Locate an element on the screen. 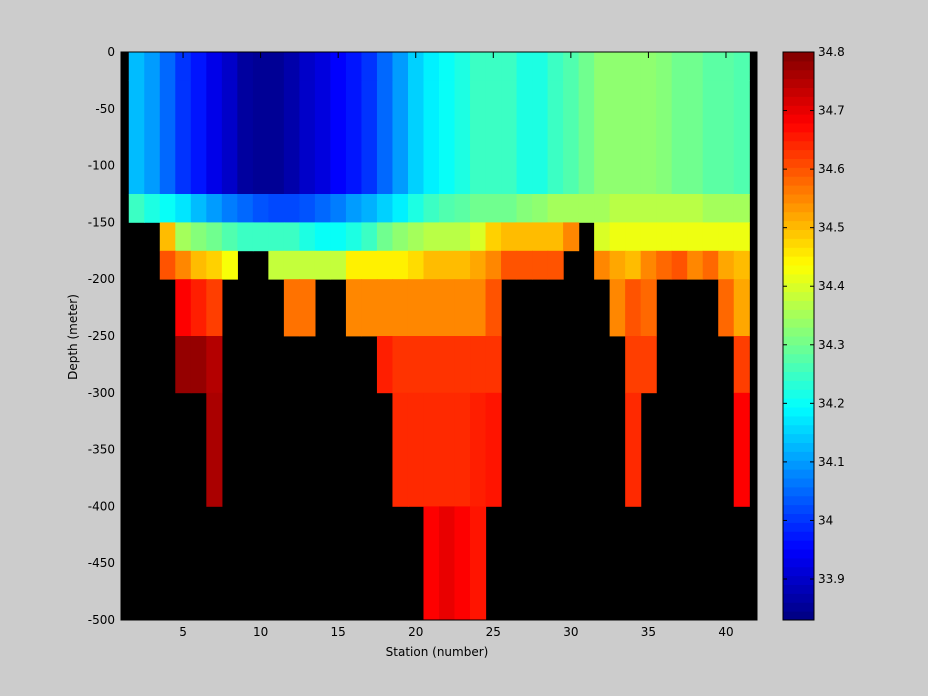 This screenshot has height=696, width=928. colorbar-tick-label: 34.2 is located at coordinates (831, 403).